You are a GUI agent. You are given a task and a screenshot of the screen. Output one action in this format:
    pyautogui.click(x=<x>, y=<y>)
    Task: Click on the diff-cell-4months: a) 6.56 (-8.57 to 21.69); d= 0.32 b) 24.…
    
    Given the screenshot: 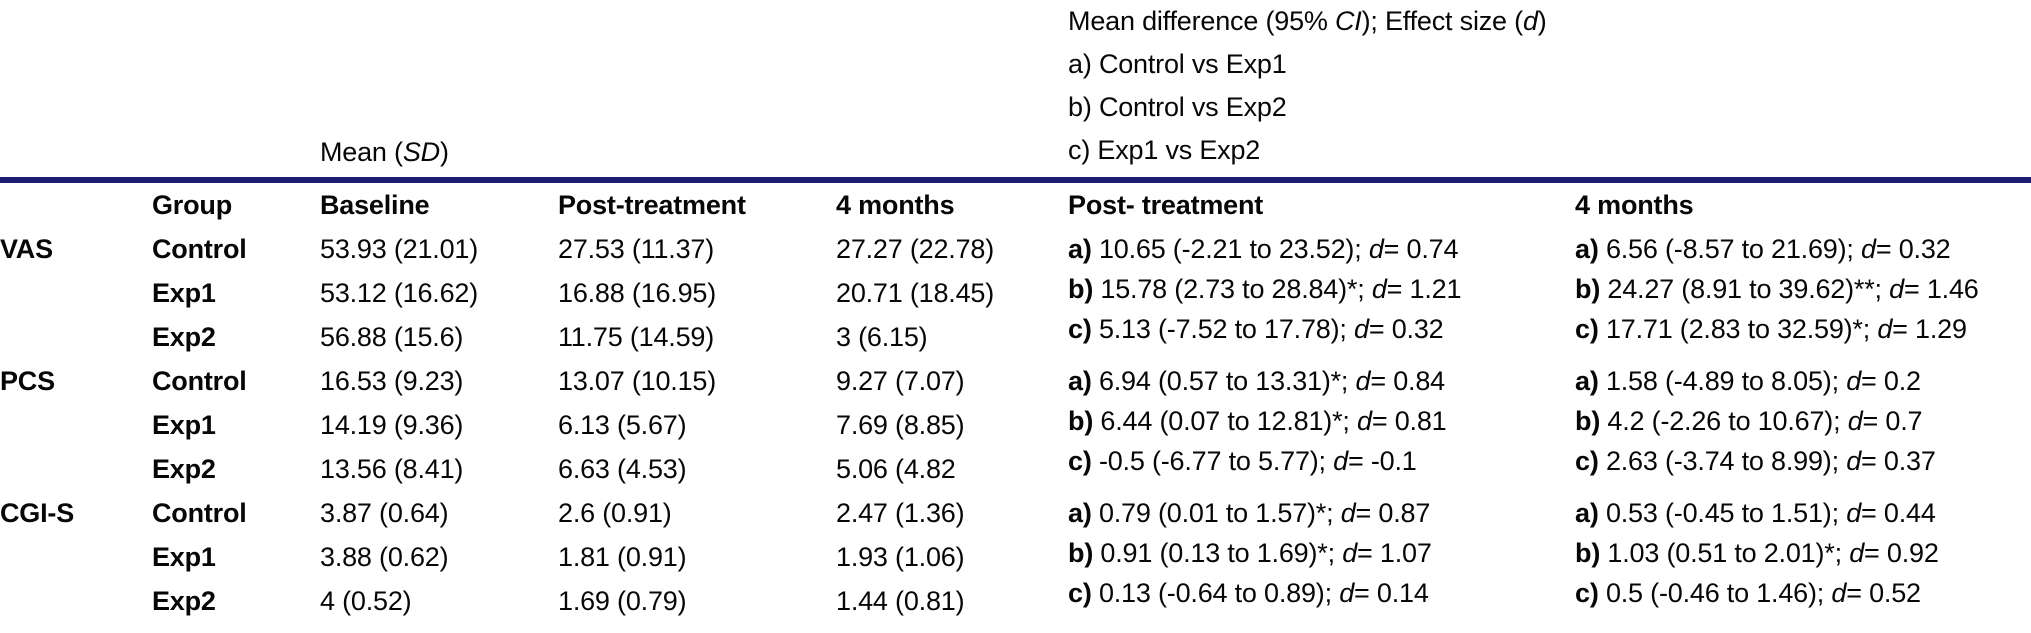 What is the action you would take?
    pyautogui.click(x=1803, y=293)
    